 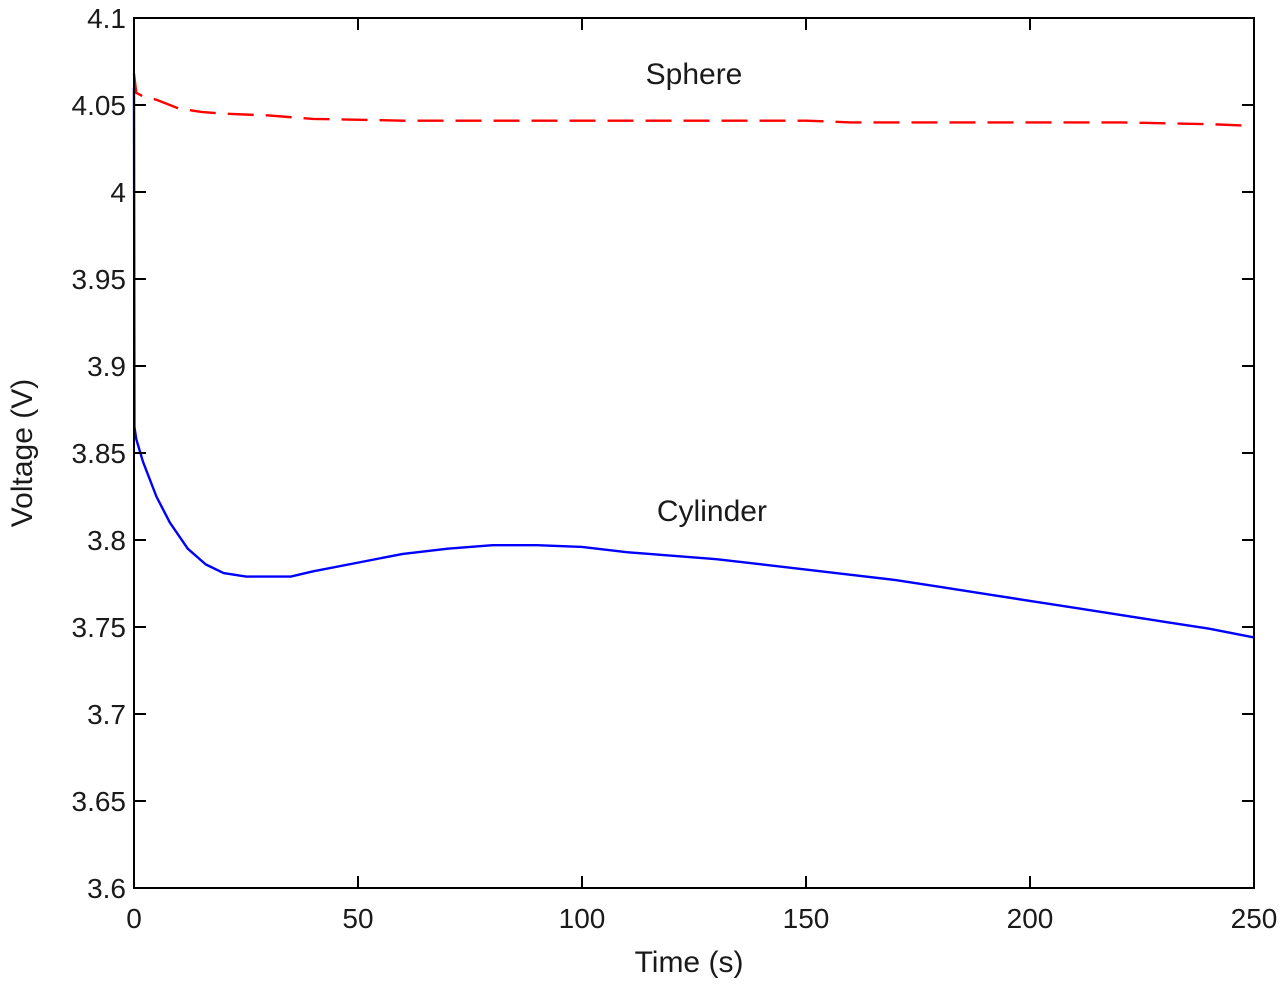 I want to click on annotation-sphere: Sphere, so click(x=694, y=74).